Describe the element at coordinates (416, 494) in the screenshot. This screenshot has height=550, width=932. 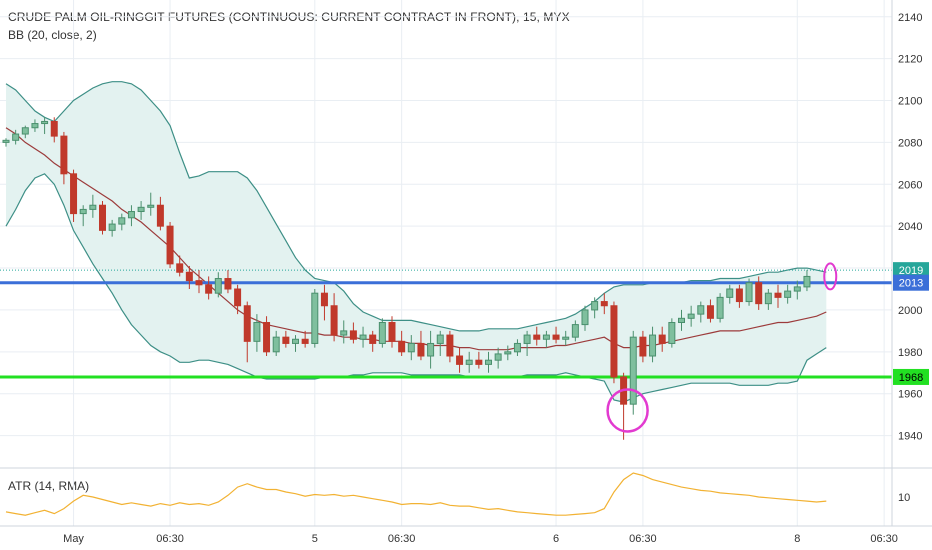
I see `atr-line` at that location.